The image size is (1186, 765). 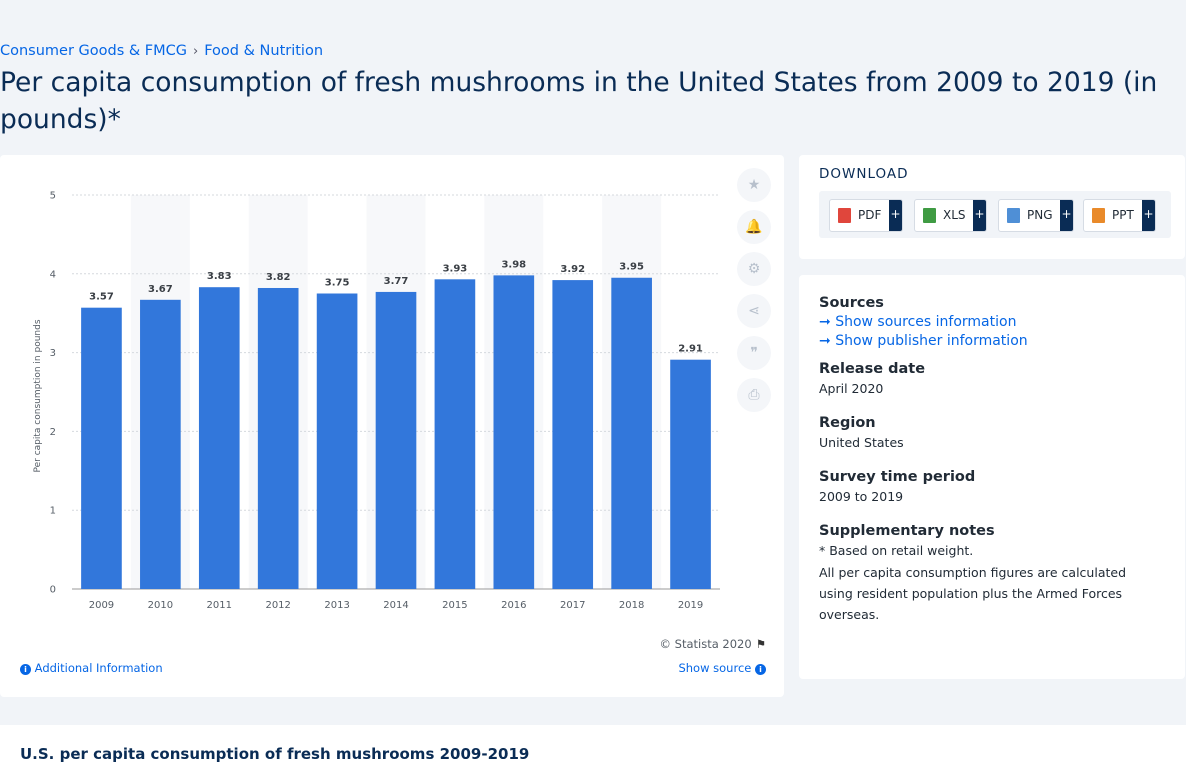 I want to click on credit-text: © Statista 2020, so click(x=705, y=644).